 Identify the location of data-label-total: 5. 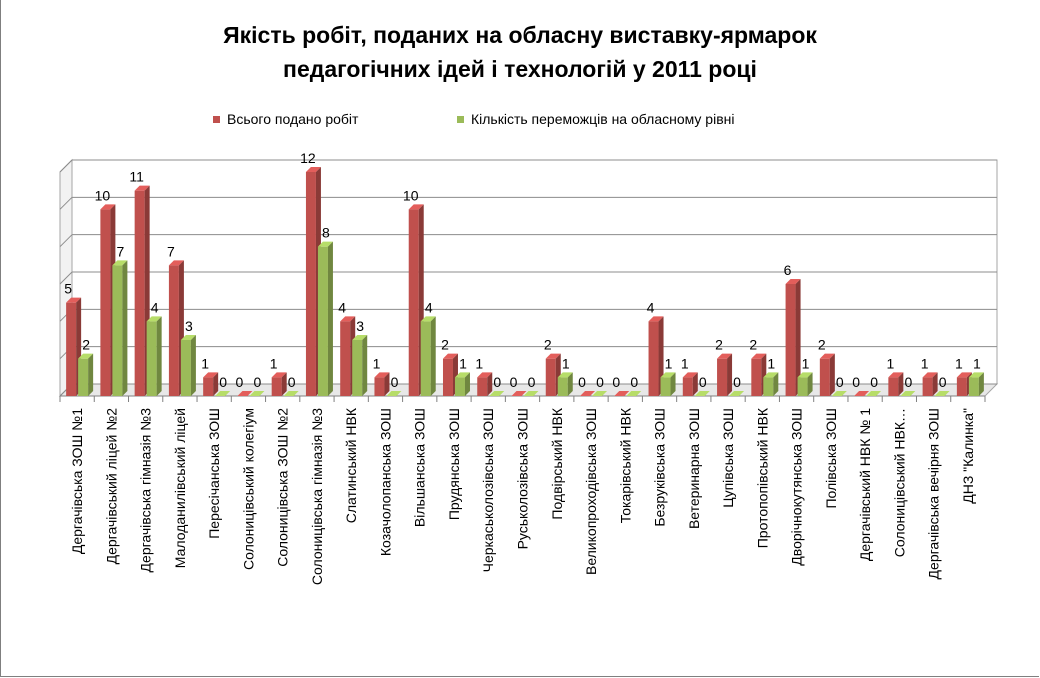
(68, 289).